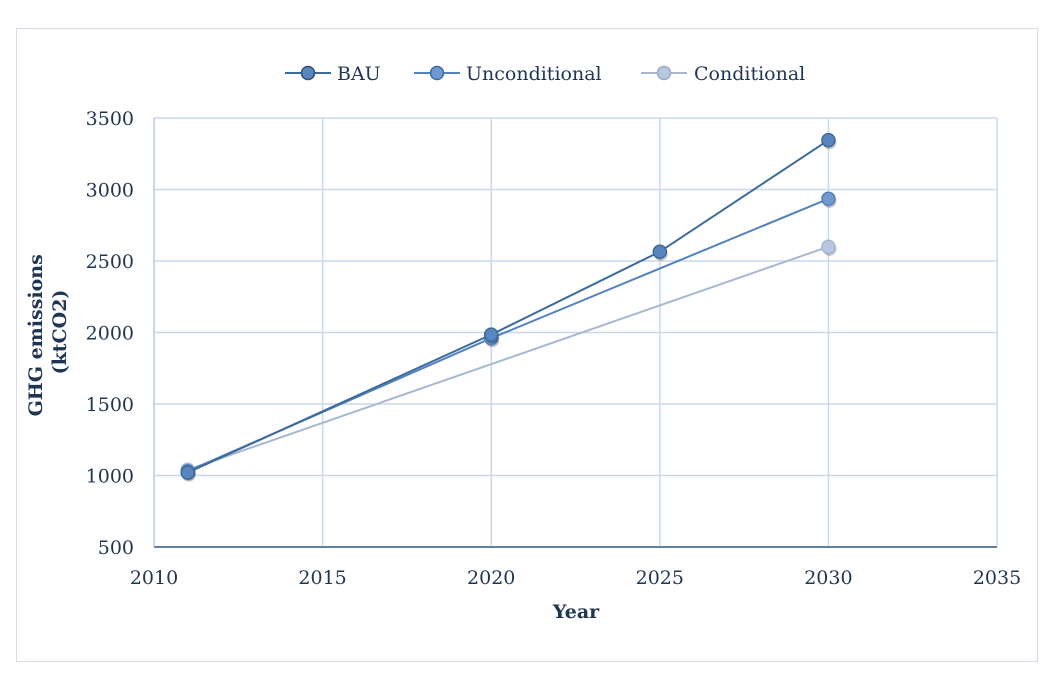 The height and width of the screenshot is (674, 1052). I want to click on legend-label-bau: BAU, so click(359, 74).